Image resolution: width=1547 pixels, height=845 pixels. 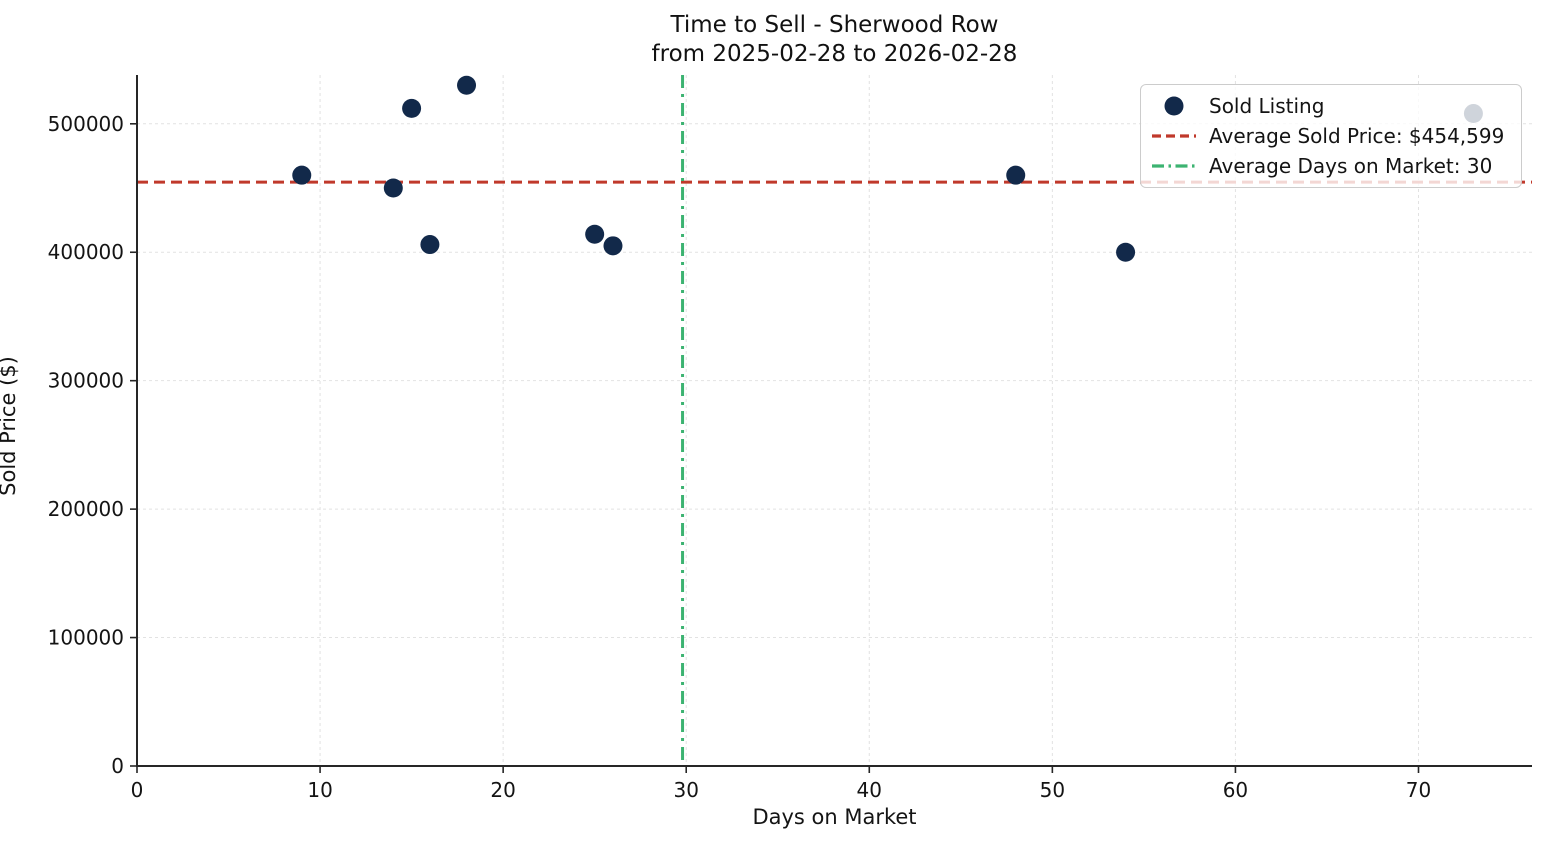 I want to click on y-tick-label: 0, so click(x=117, y=766).